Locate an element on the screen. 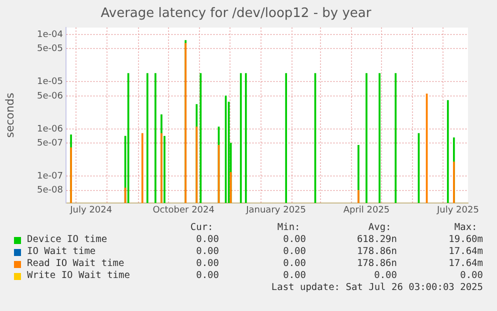 The width and height of the screenshot is (497, 311). text: Min: is located at coordinates (289, 228).